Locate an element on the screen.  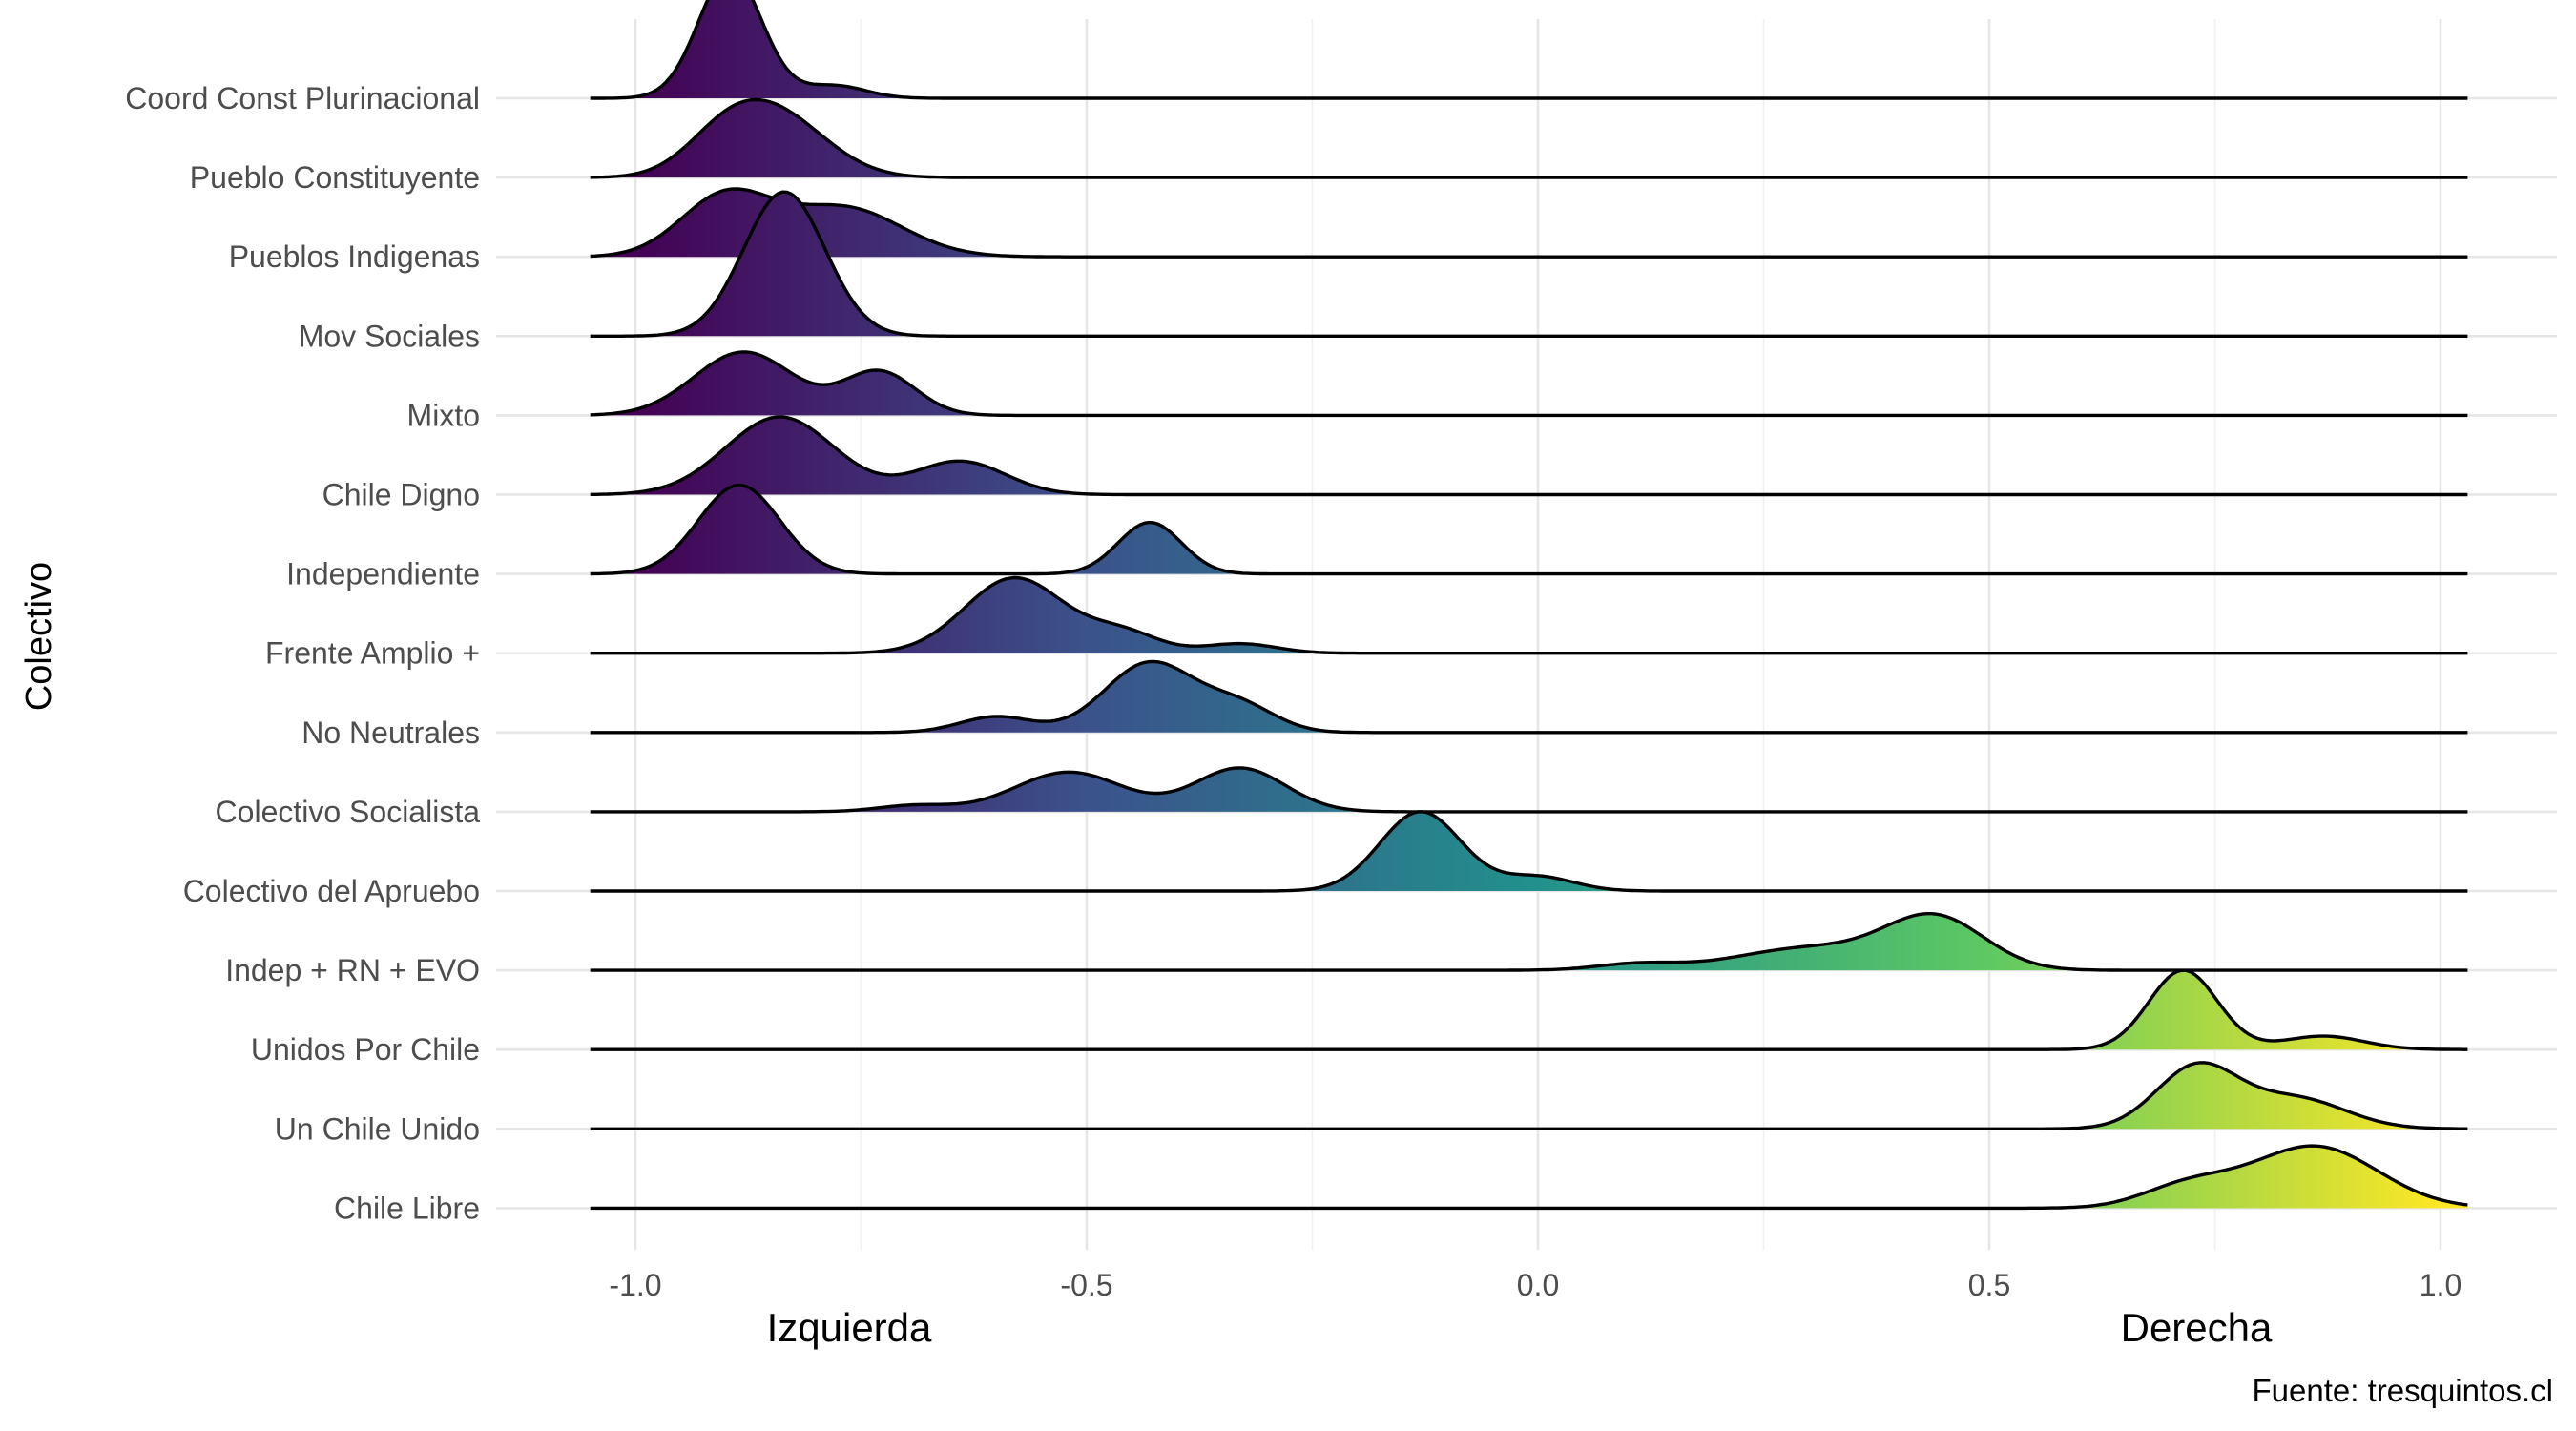
ridge-no-neutrales is located at coordinates (1529, 697).